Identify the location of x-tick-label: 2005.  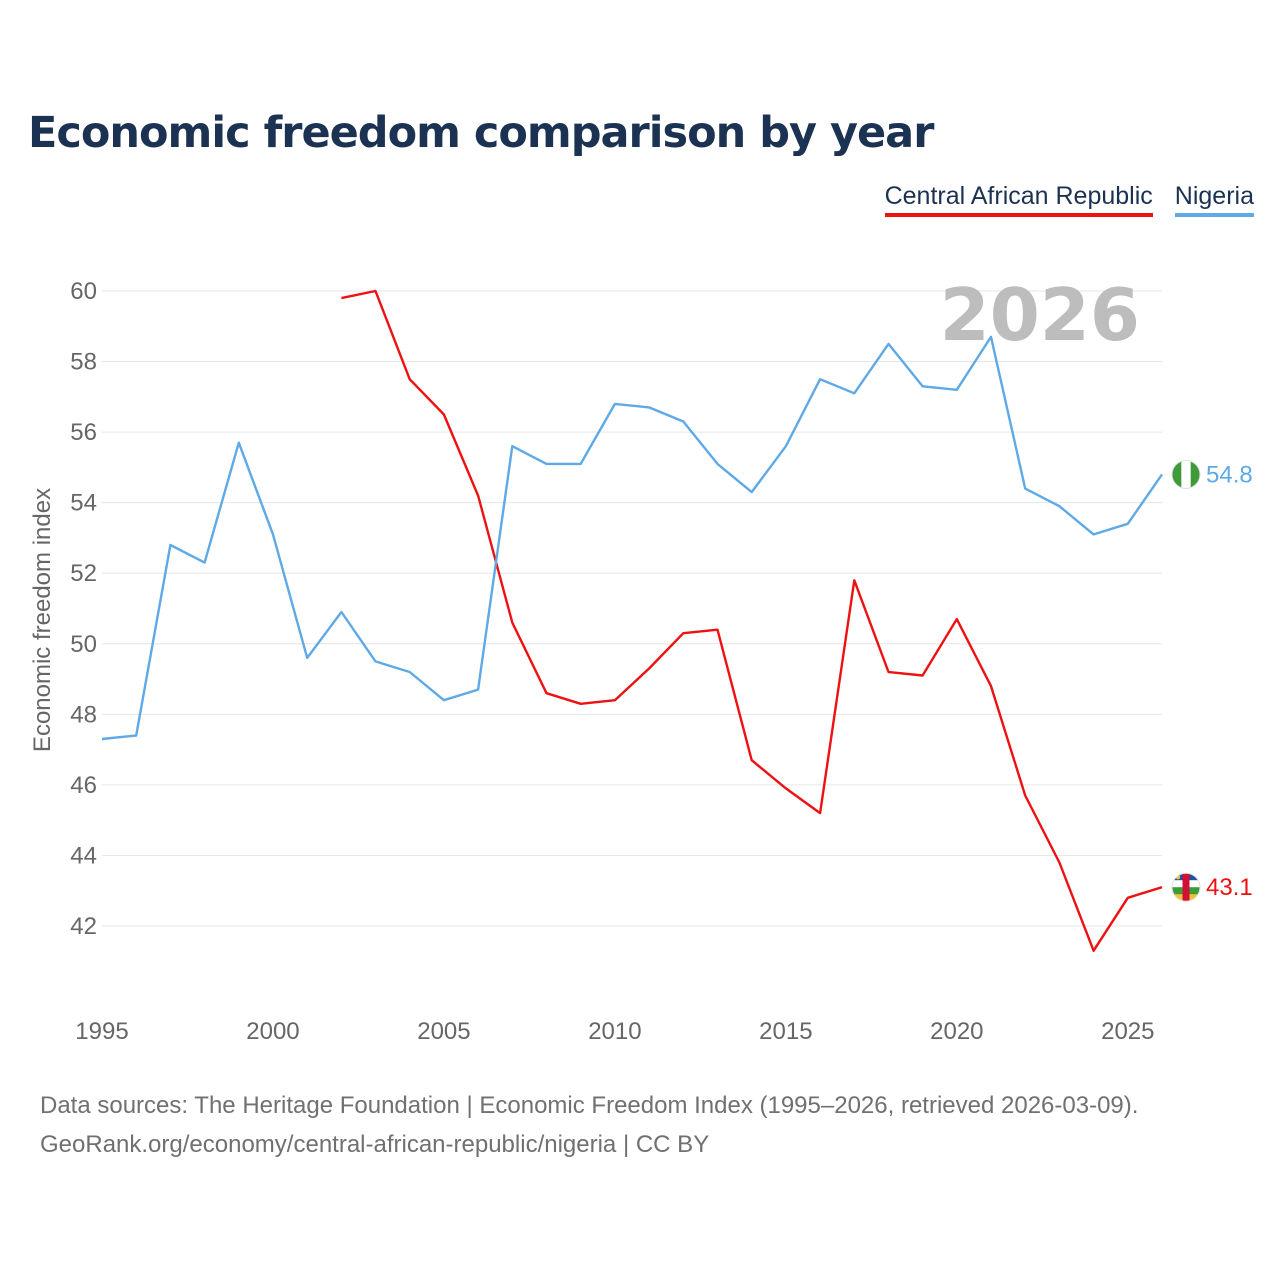
(443, 1031).